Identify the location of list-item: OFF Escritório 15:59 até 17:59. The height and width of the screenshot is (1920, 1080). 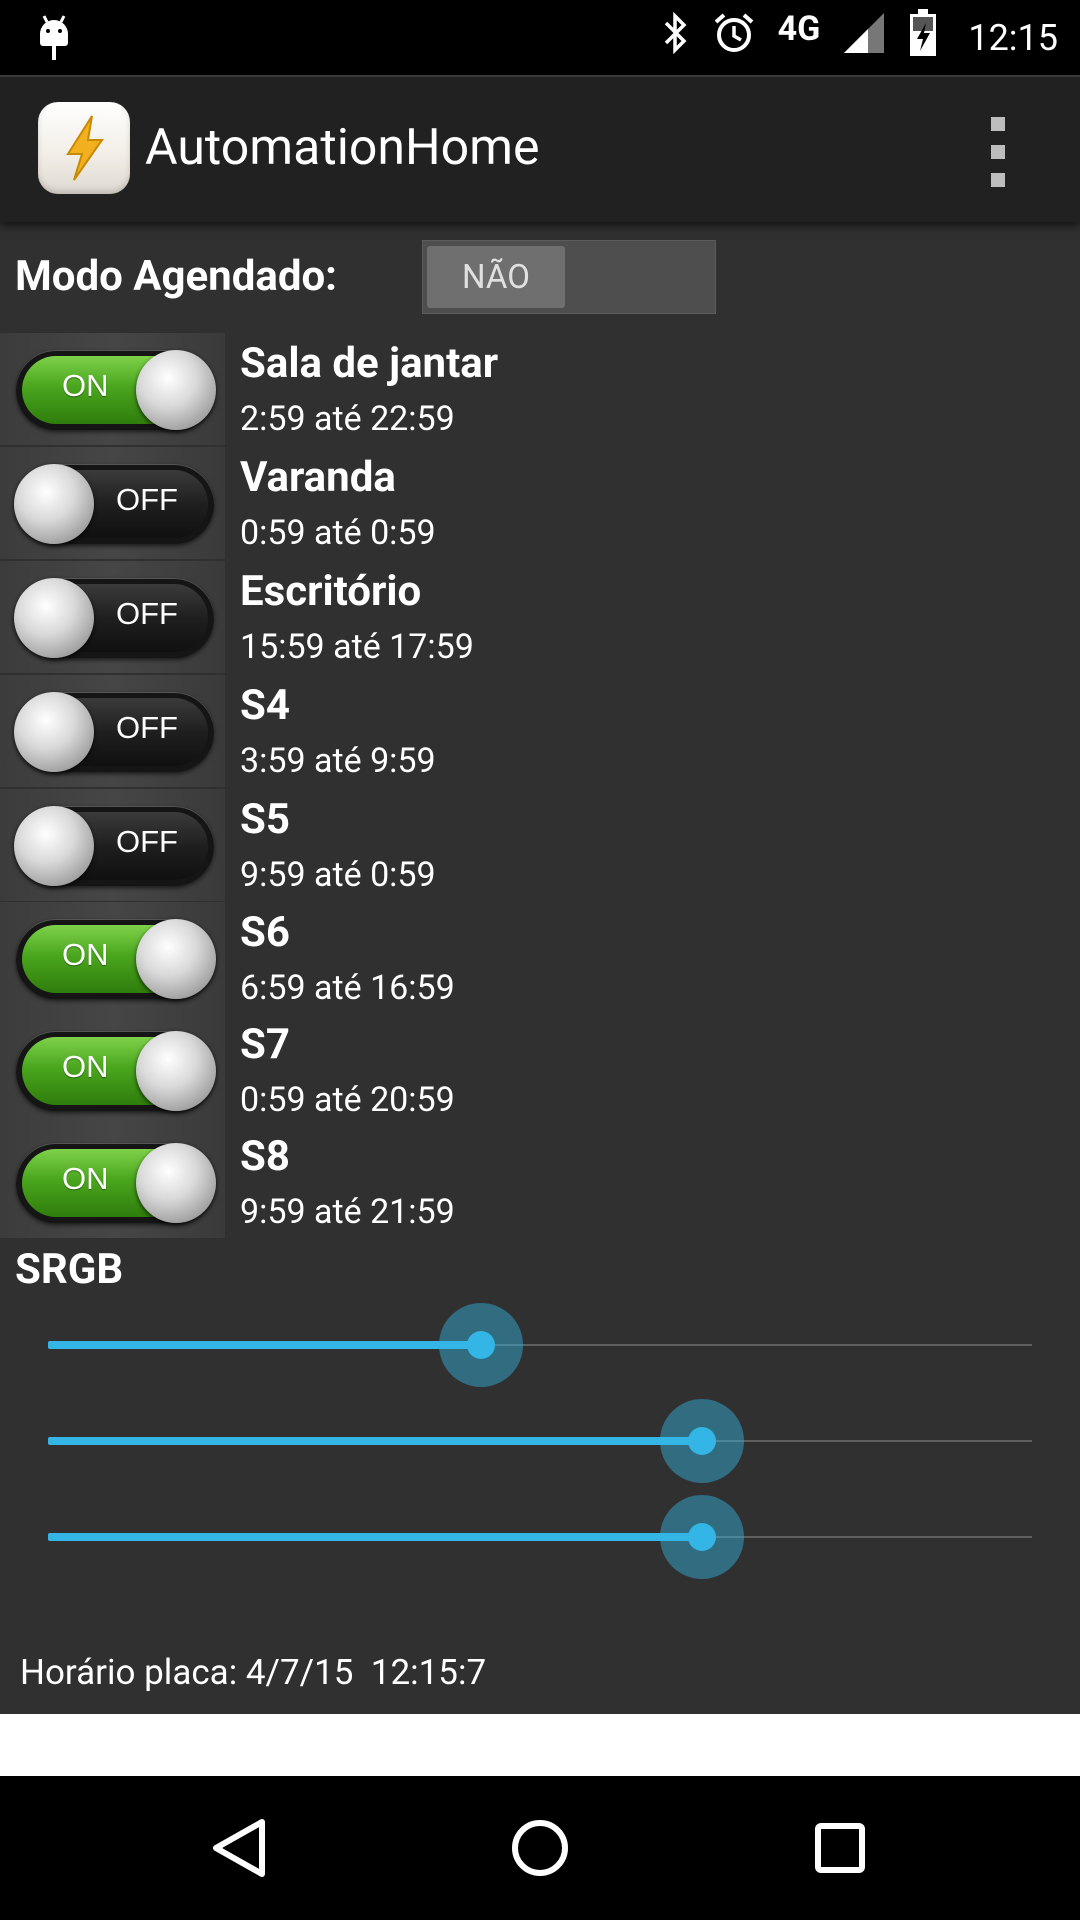
(540, 617).